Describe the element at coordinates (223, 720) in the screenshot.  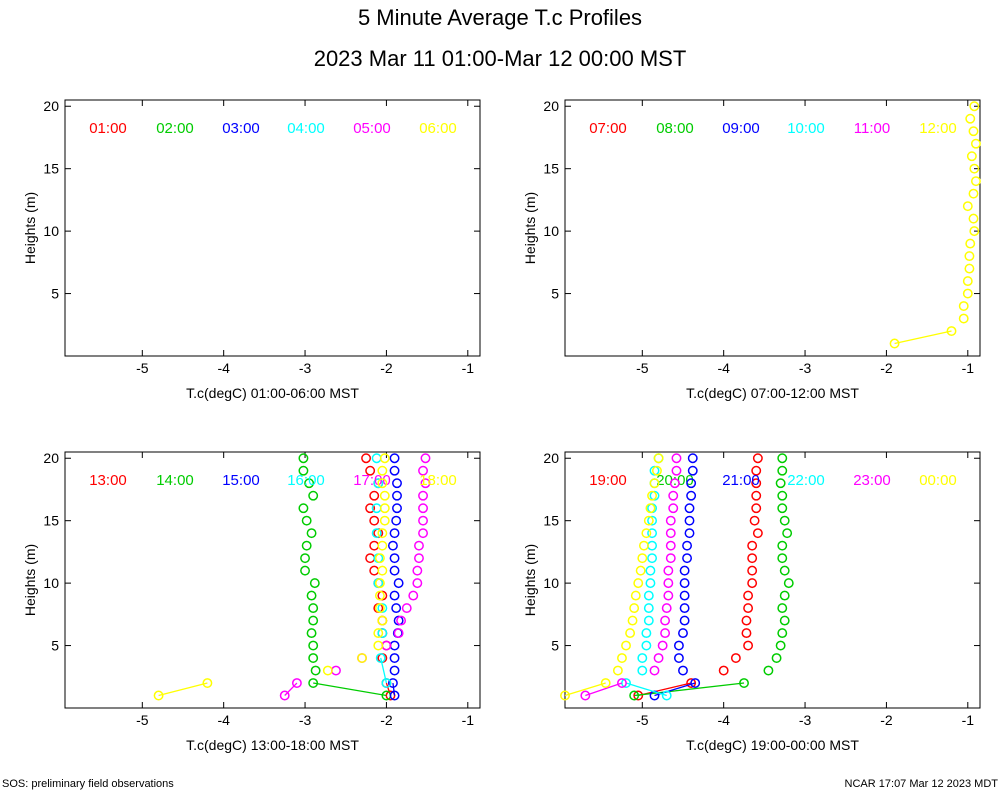
I see `x-tick-label: -4` at that location.